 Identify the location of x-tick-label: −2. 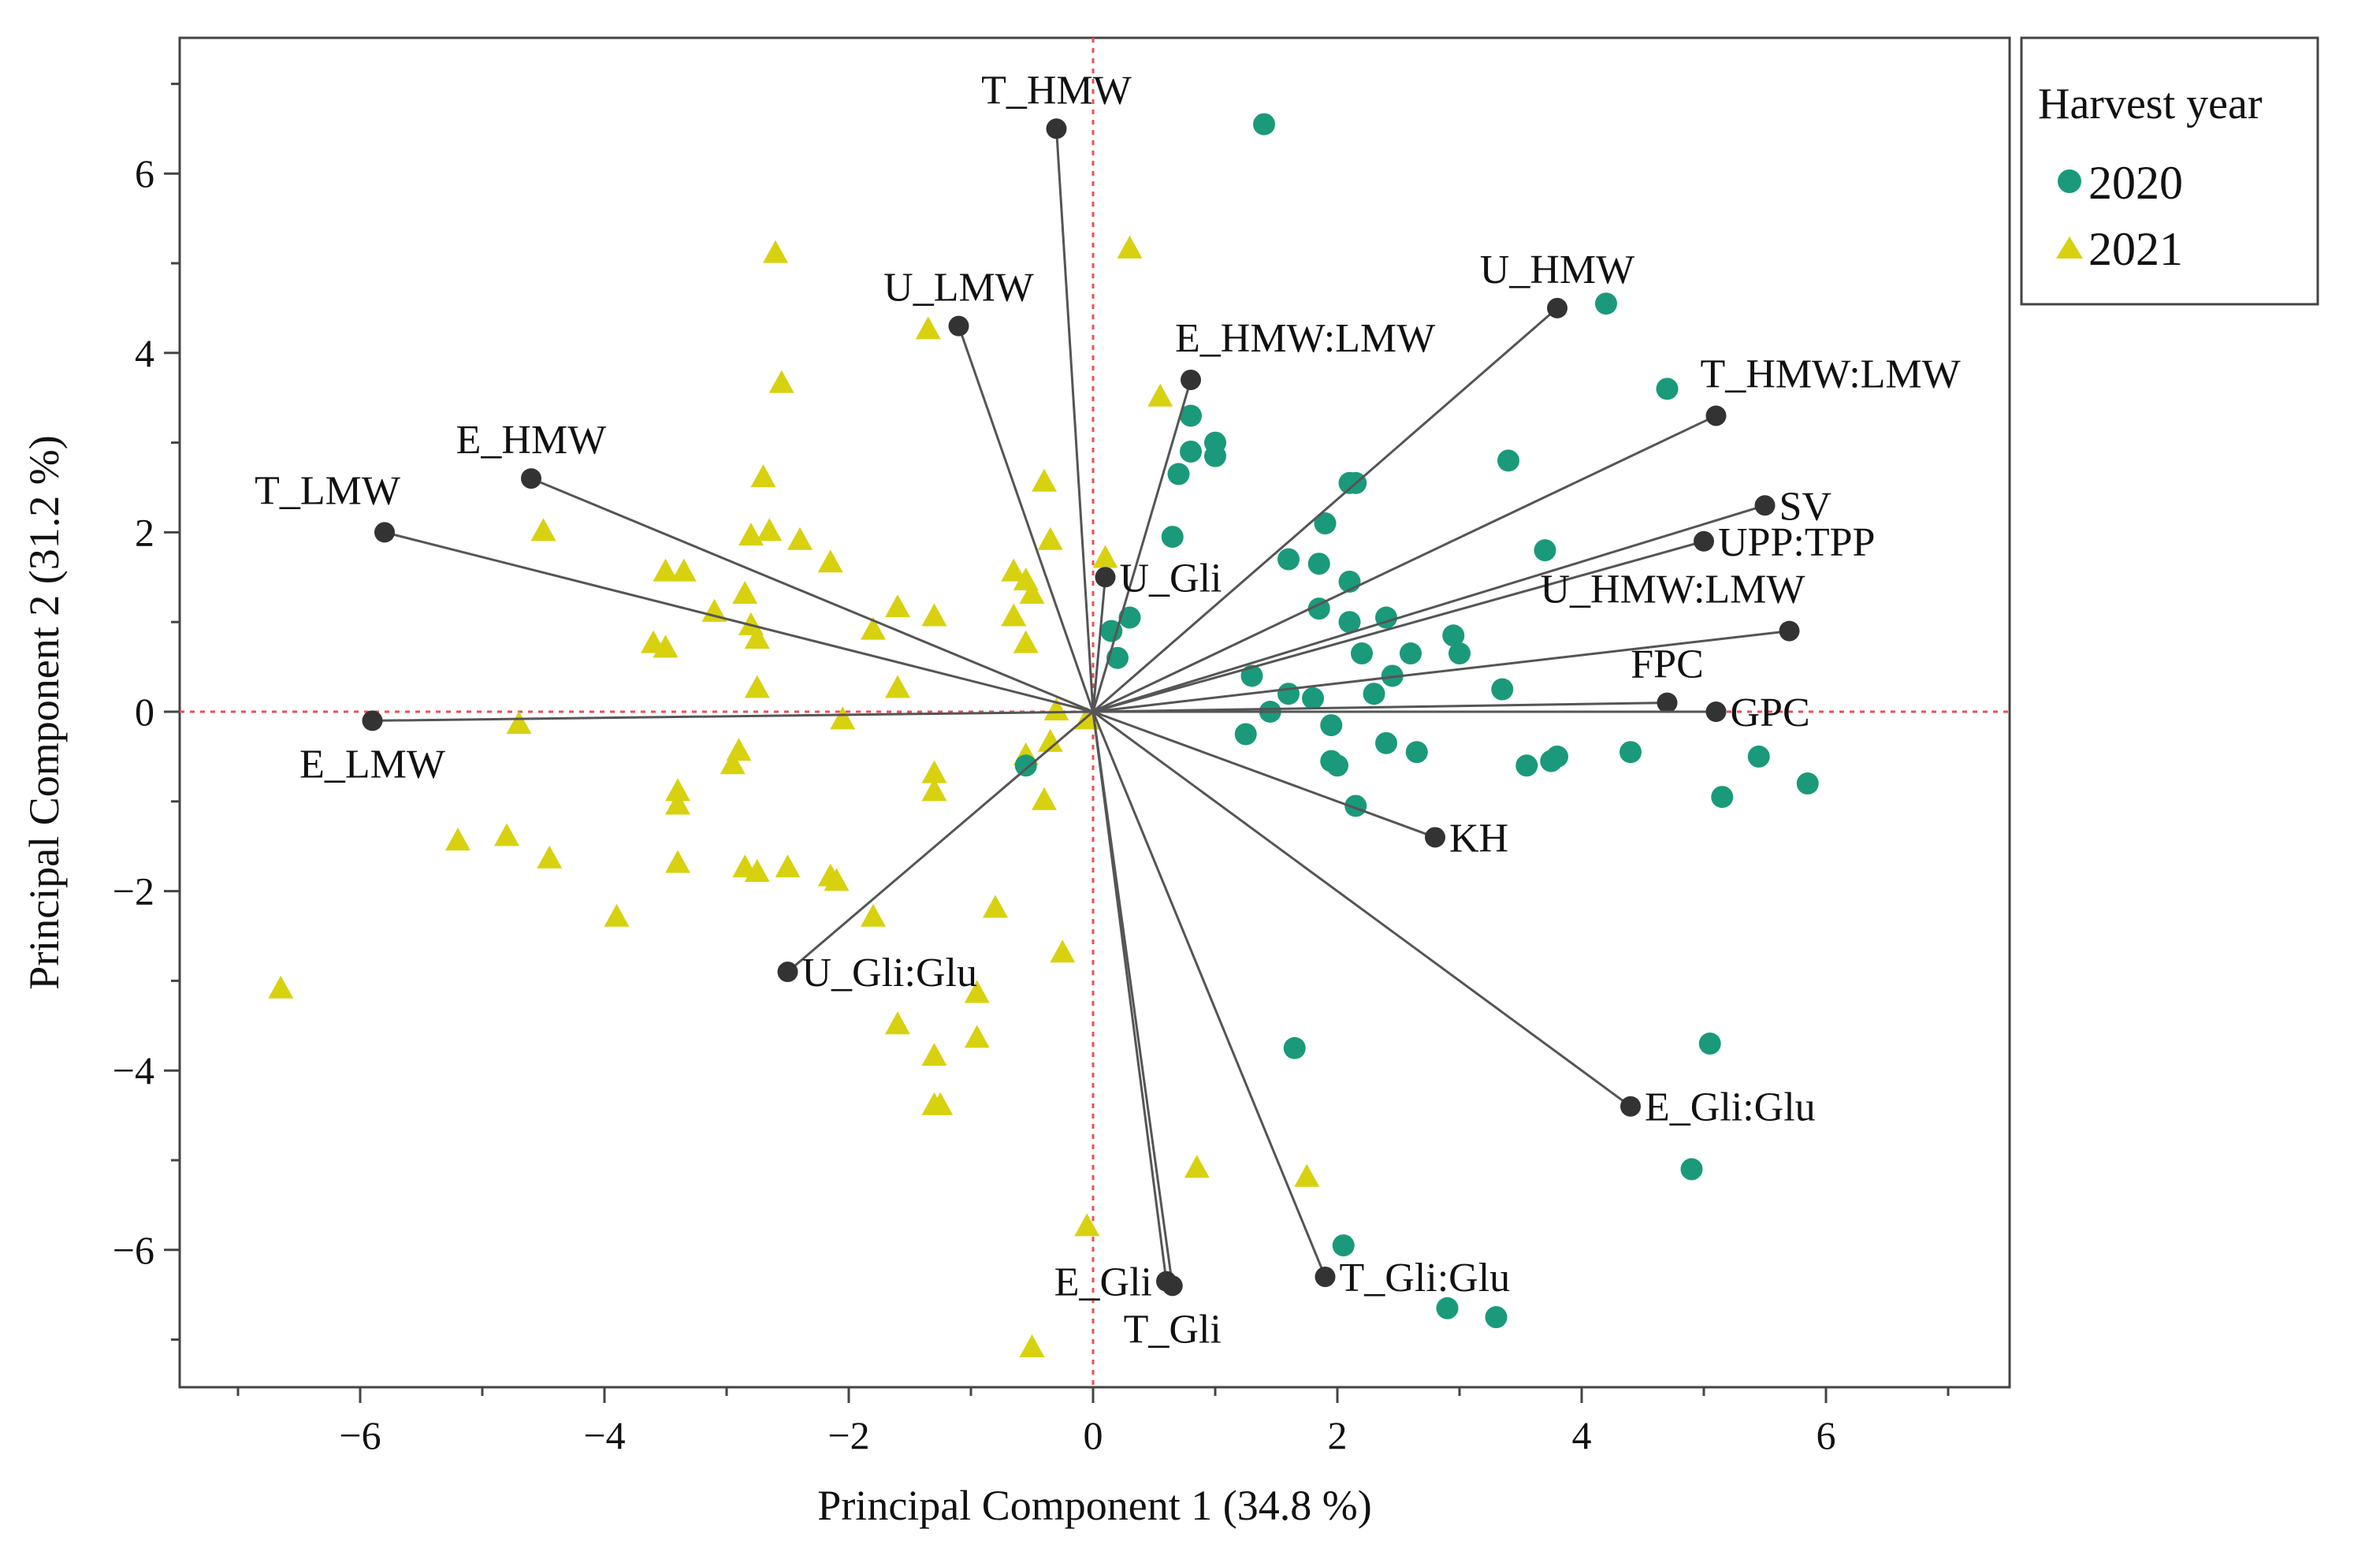
(848, 1435).